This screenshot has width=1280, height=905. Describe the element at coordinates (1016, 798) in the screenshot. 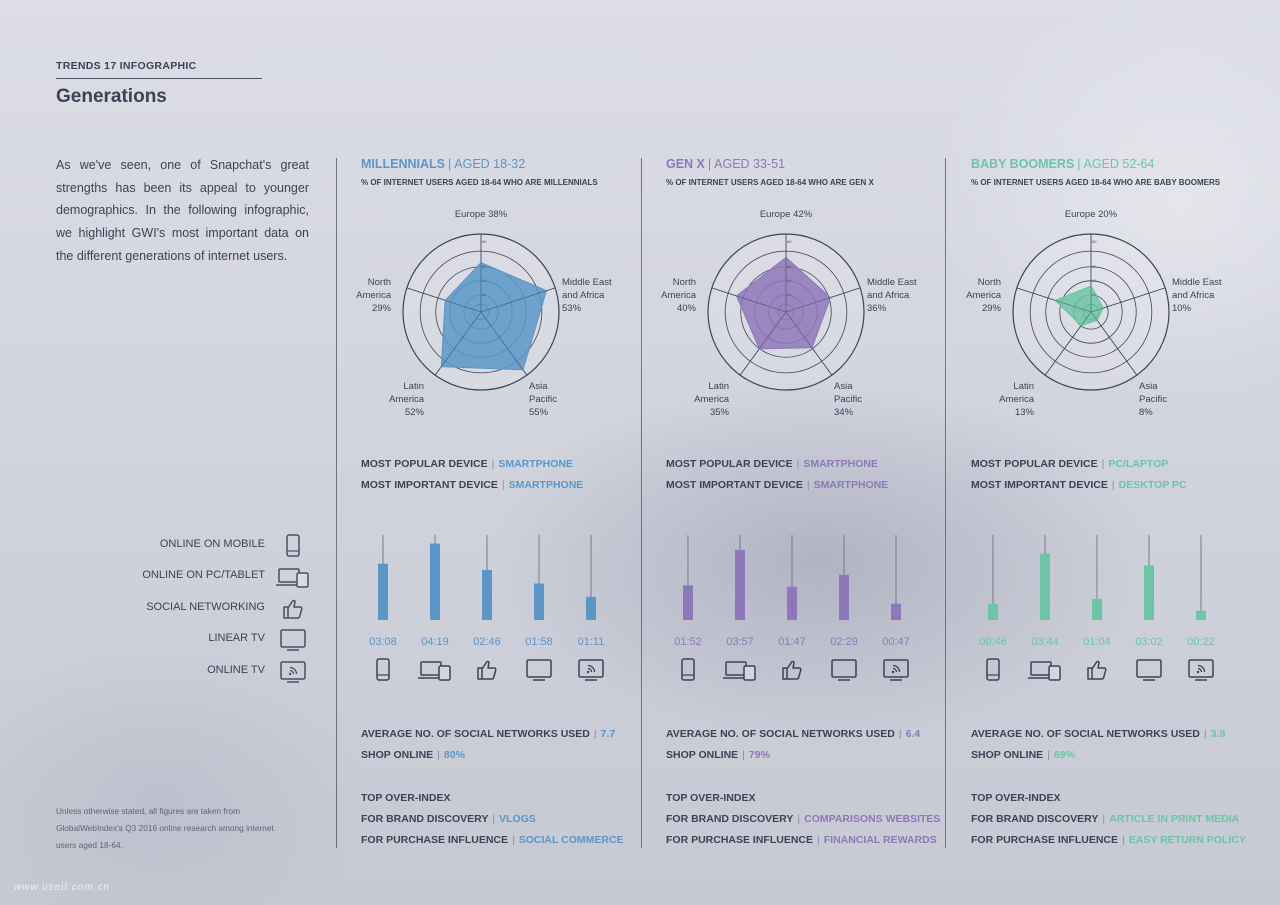

I see `top-over-index-heading: TOP OVER-INDEX` at that location.